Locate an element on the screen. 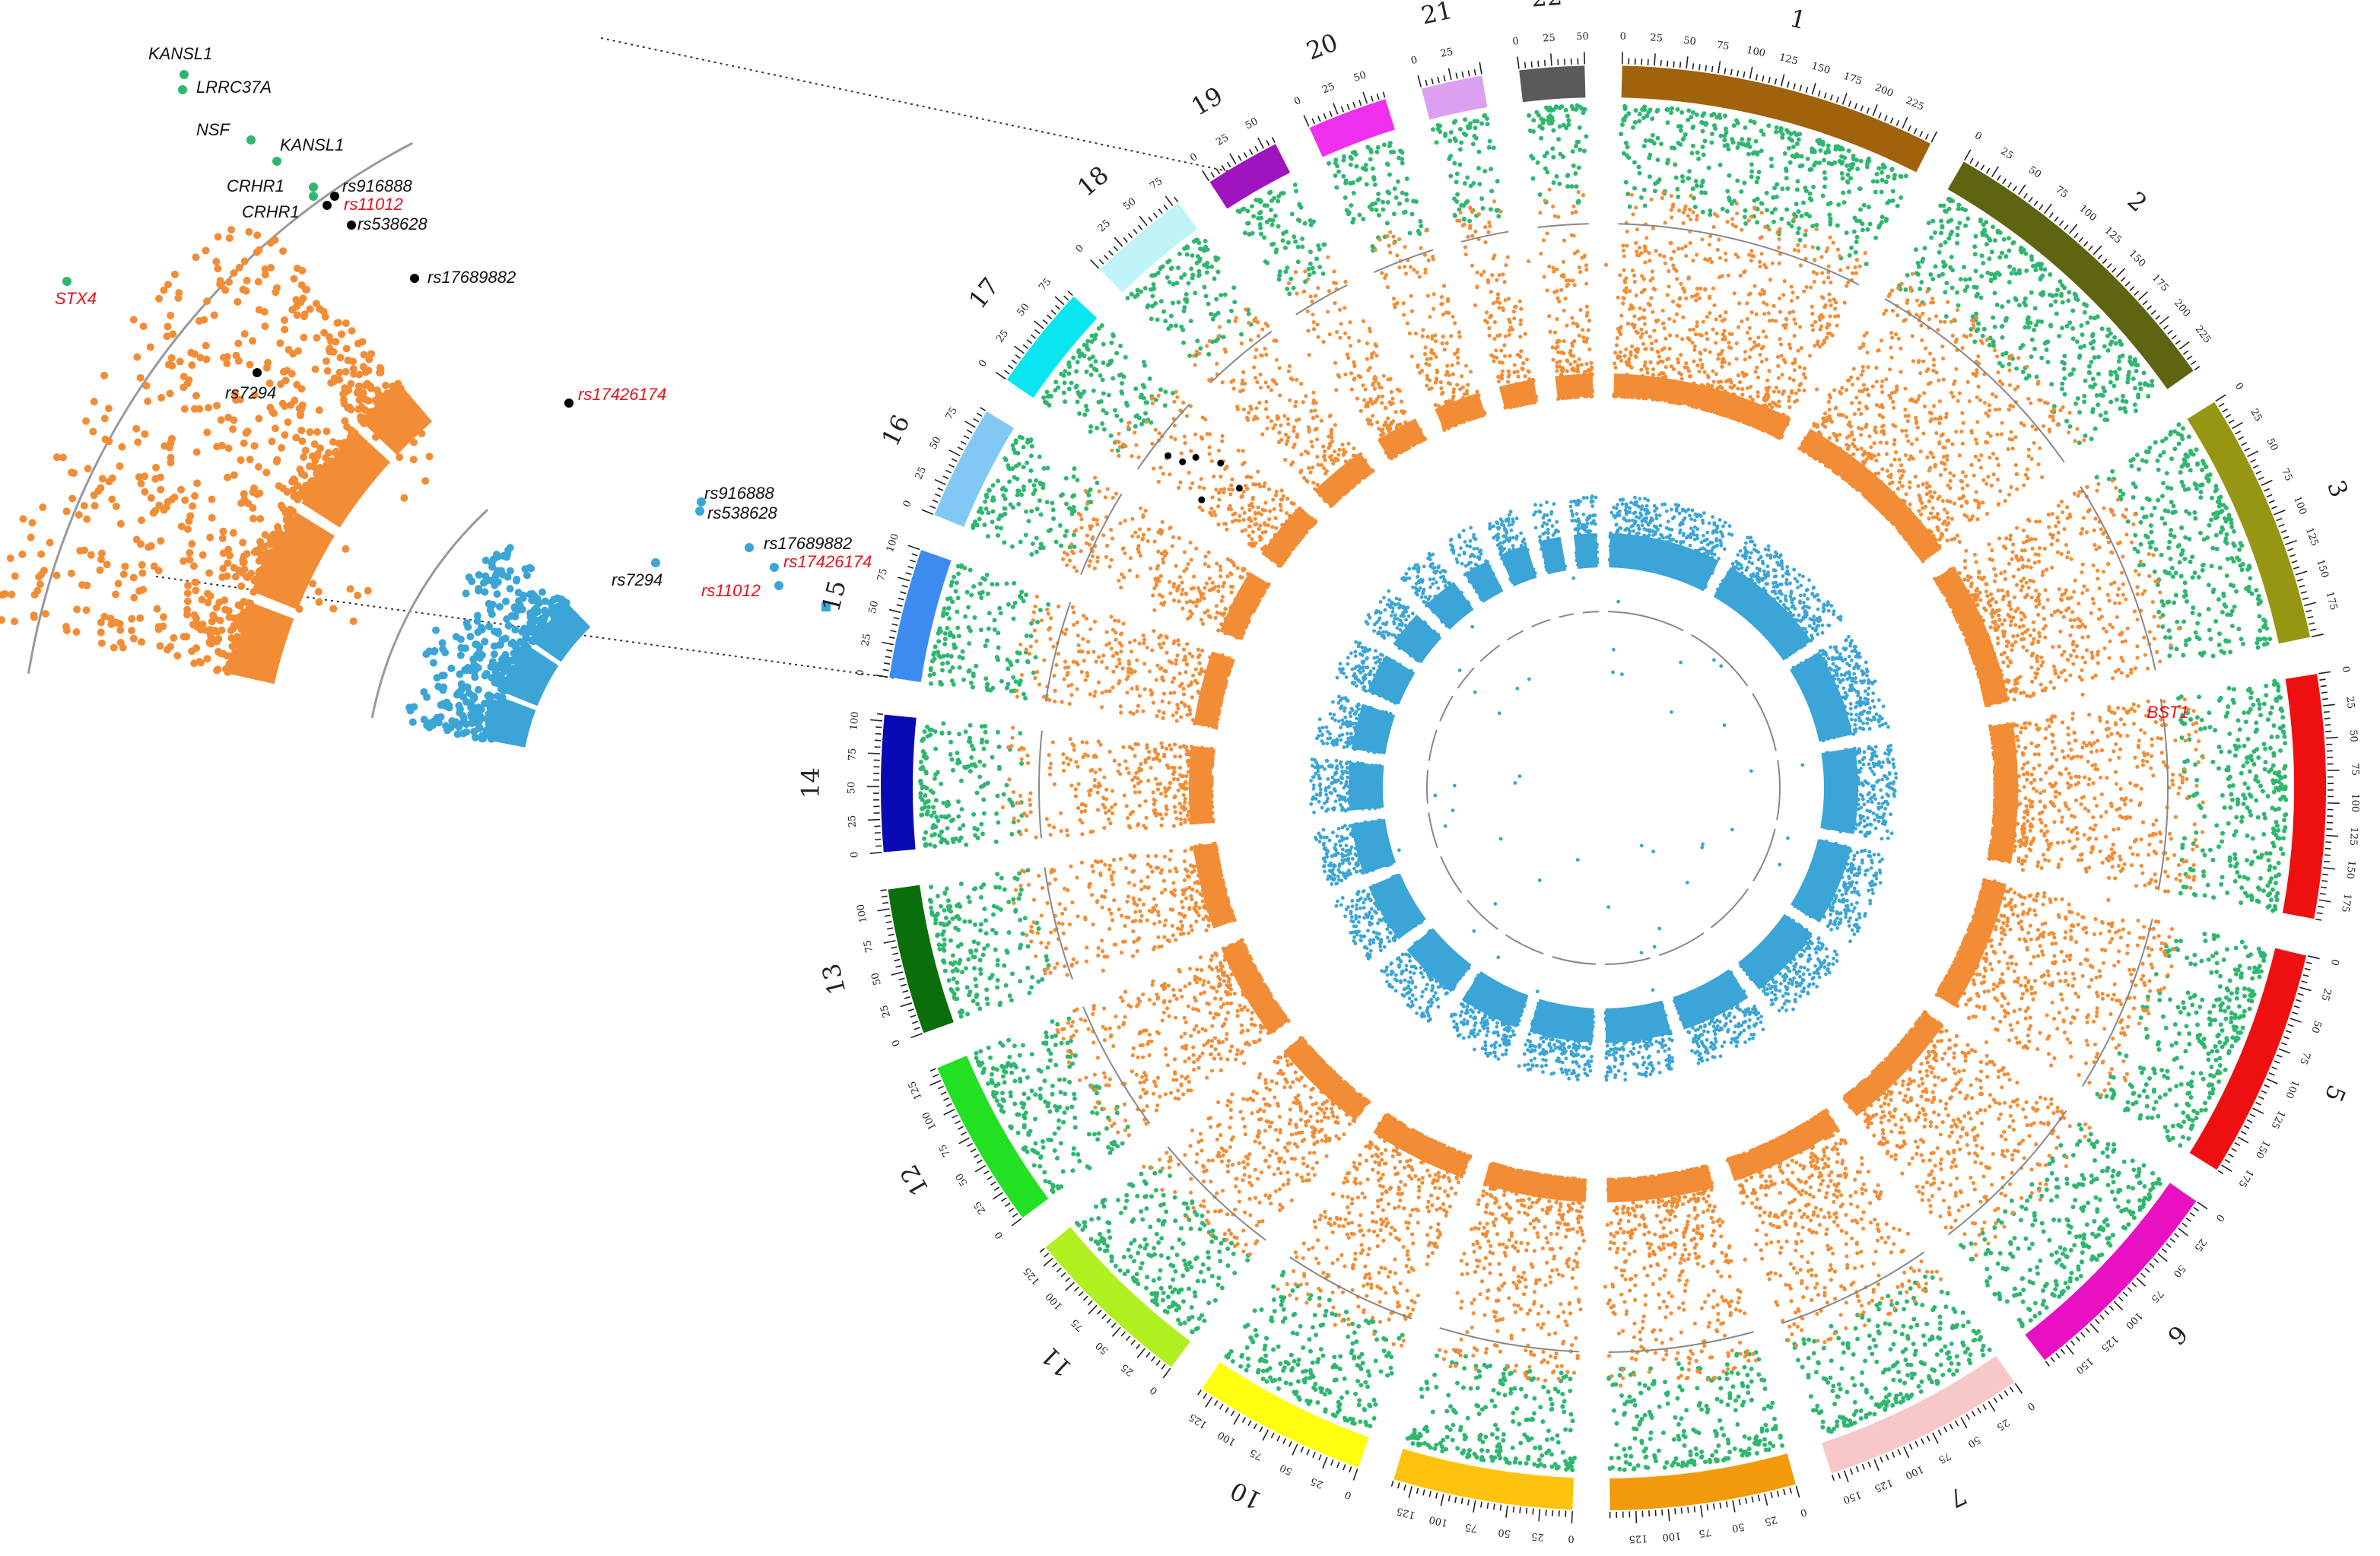  tick-label-chr4: 175 is located at coordinates (2346, 903).